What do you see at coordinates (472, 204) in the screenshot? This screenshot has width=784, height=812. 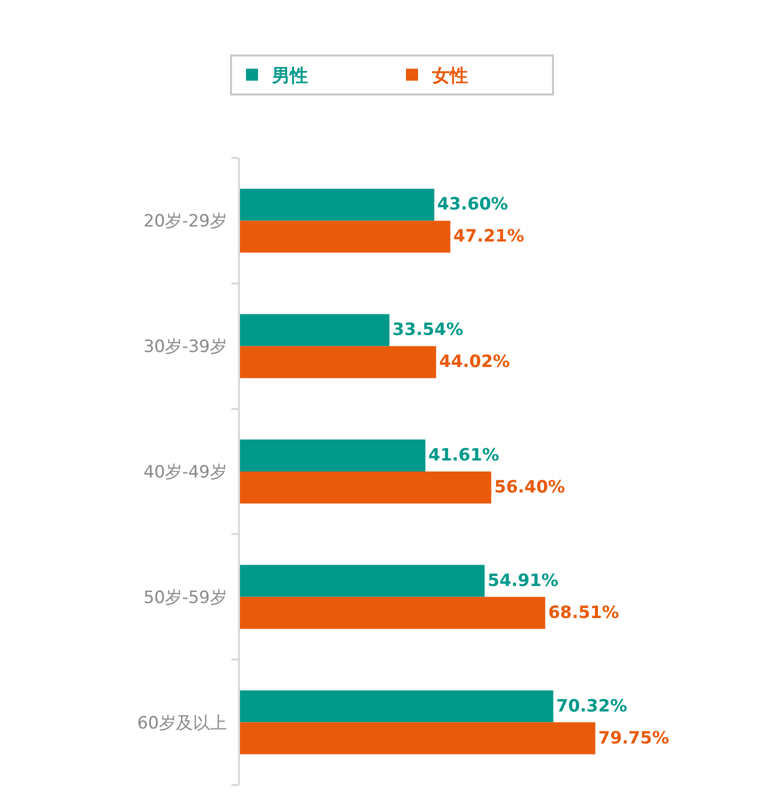 I see `data-label: 43.60%` at bounding box center [472, 204].